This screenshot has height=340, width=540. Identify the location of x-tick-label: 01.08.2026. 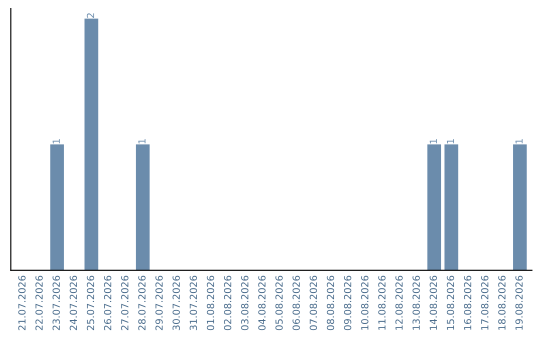
(210, 303).